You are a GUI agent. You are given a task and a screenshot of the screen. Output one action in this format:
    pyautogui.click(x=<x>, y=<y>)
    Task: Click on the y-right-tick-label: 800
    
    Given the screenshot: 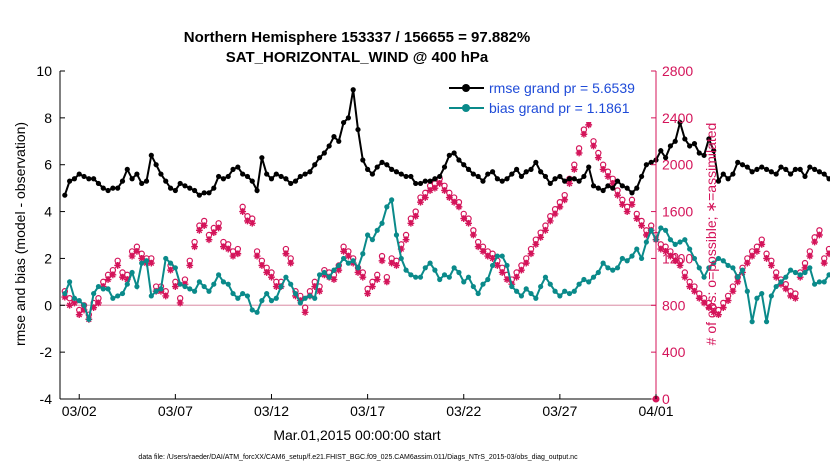 What is the action you would take?
    pyautogui.click(x=674, y=305)
    